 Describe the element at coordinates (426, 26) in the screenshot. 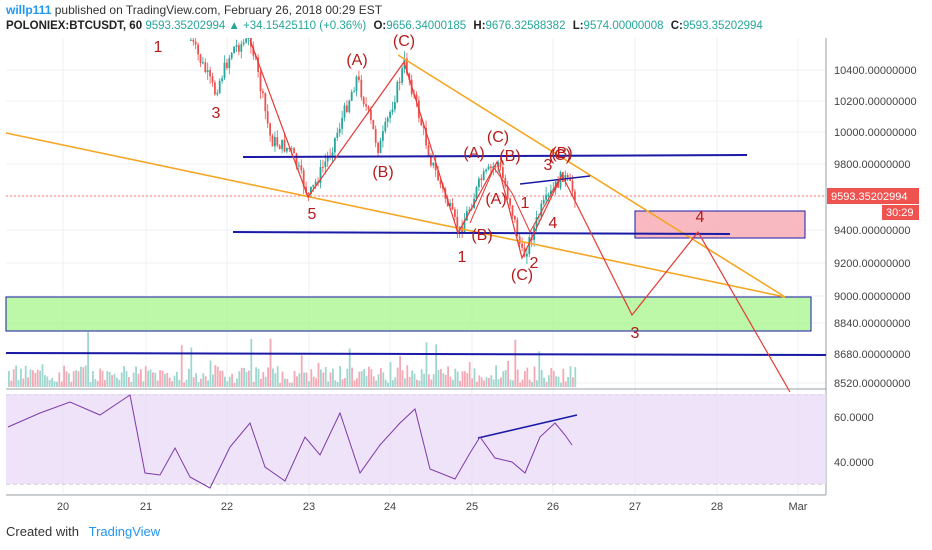

I see `open-value: 9656.34000185` at that location.